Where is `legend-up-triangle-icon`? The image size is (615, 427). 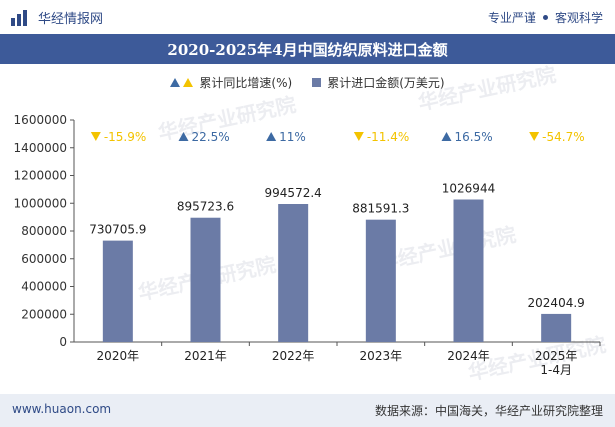 legend-up-triangle-icon is located at coordinates (175, 82).